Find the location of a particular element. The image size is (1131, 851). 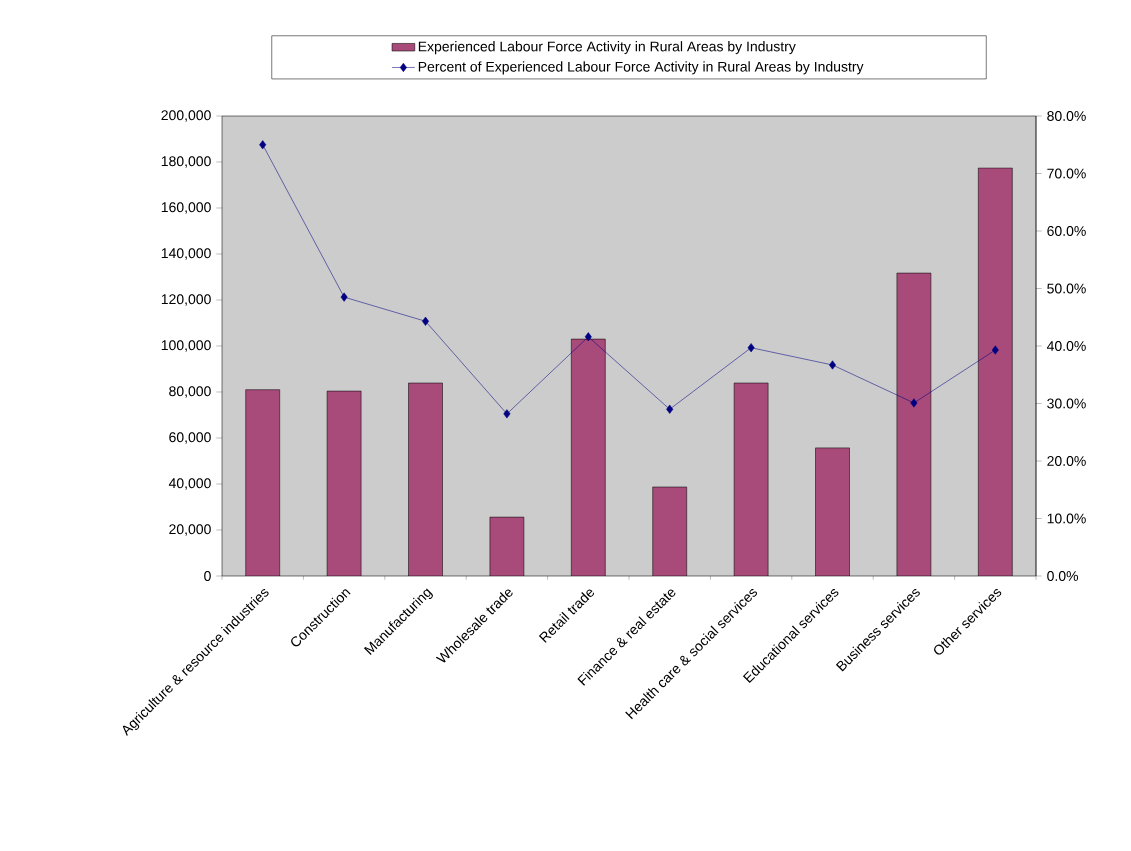

y2-tick-label: 40.0% is located at coordinates (1066, 346).